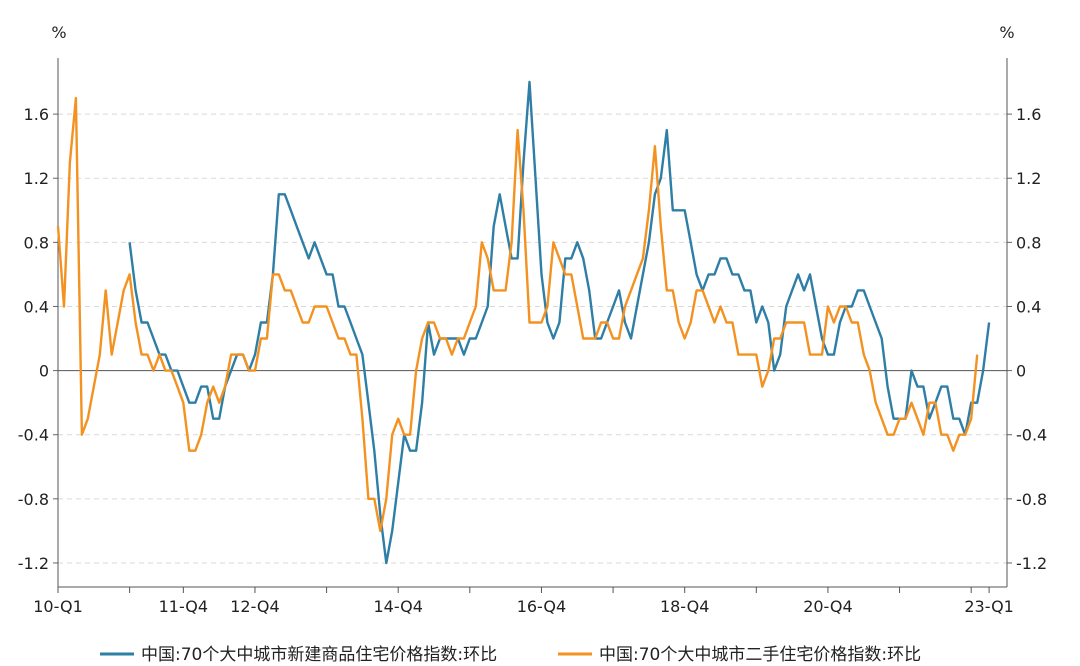  I want to click on y-tick-label-left: -0.8, so click(33, 499).